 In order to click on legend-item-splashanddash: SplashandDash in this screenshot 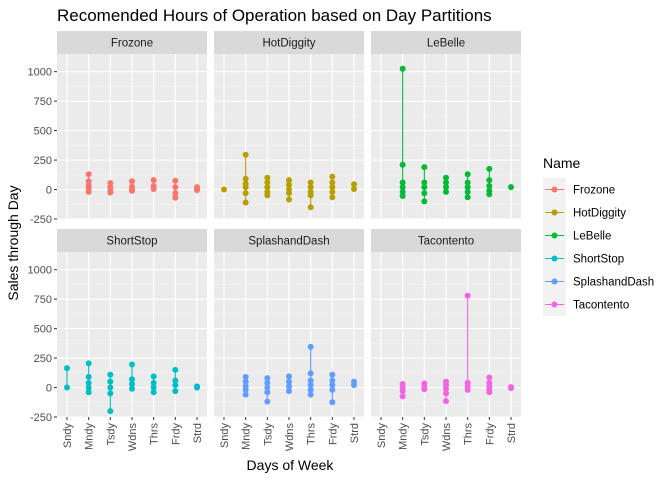, I will do `click(598, 281)`.